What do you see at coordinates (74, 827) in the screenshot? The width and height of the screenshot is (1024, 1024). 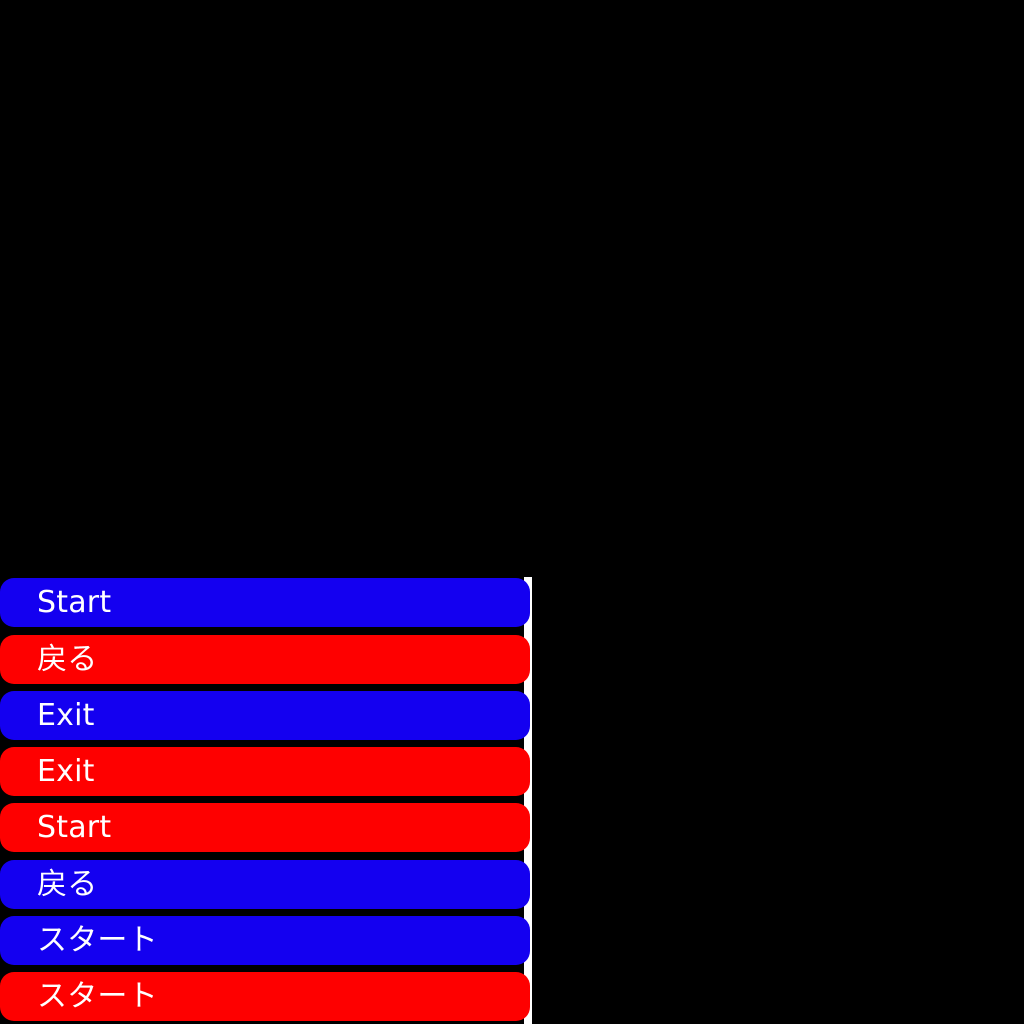 I see `menu-button-5-label: Start` at bounding box center [74, 827].